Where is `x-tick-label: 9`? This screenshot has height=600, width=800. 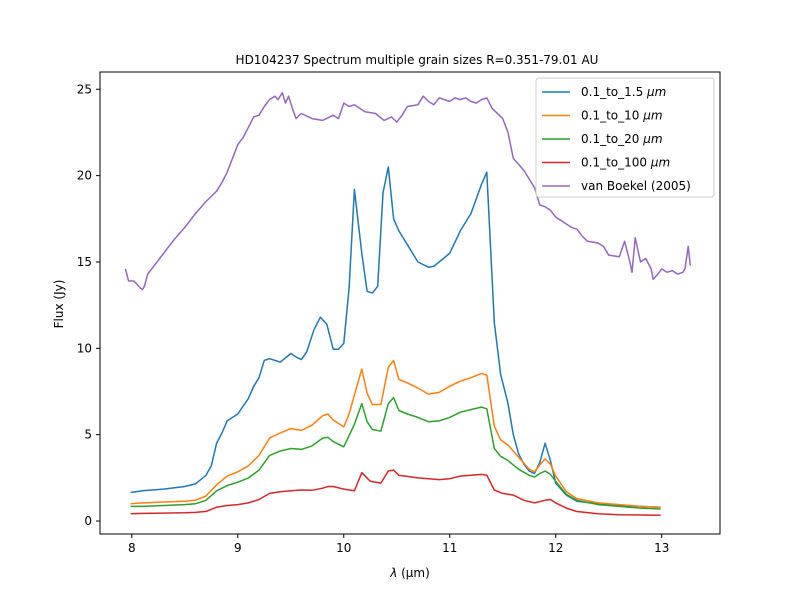 x-tick-label: 9 is located at coordinates (238, 548).